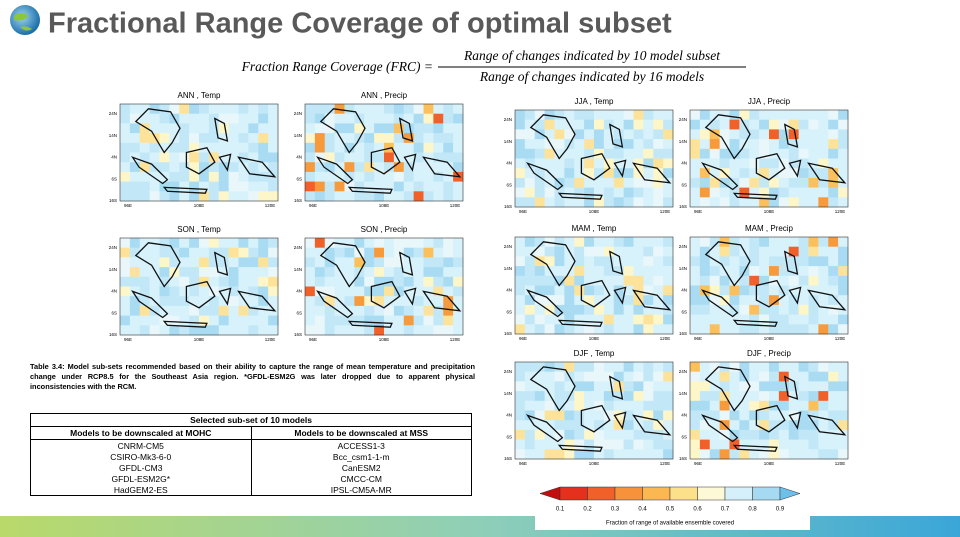 Image resolution: width=960 pixels, height=537 pixels. Describe the element at coordinates (684, 436) in the screenshot. I see `lat-label: 6S` at that location.